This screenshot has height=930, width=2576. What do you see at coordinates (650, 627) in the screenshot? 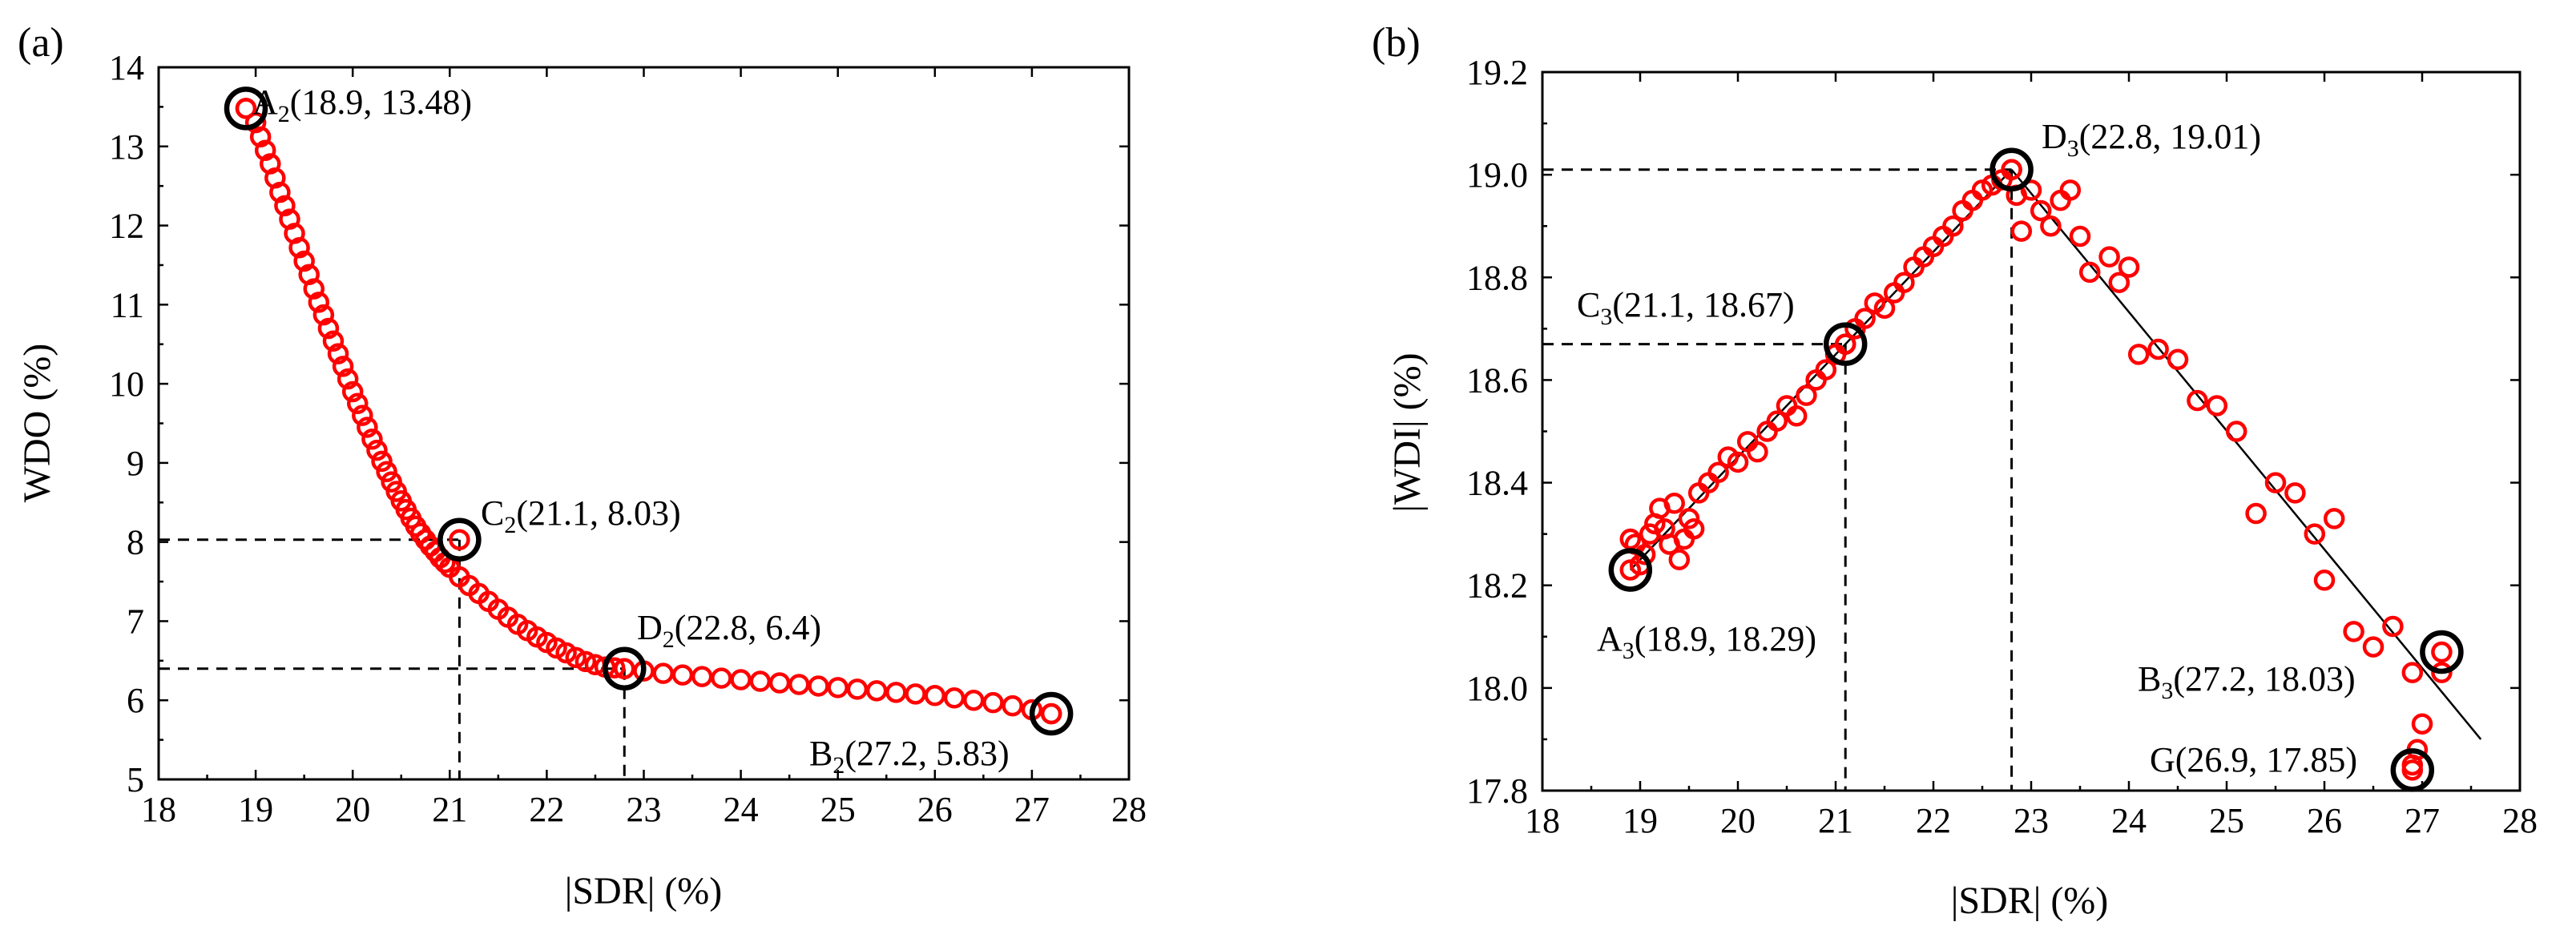
I see `annotation-d2-letter: D` at bounding box center [650, 627].